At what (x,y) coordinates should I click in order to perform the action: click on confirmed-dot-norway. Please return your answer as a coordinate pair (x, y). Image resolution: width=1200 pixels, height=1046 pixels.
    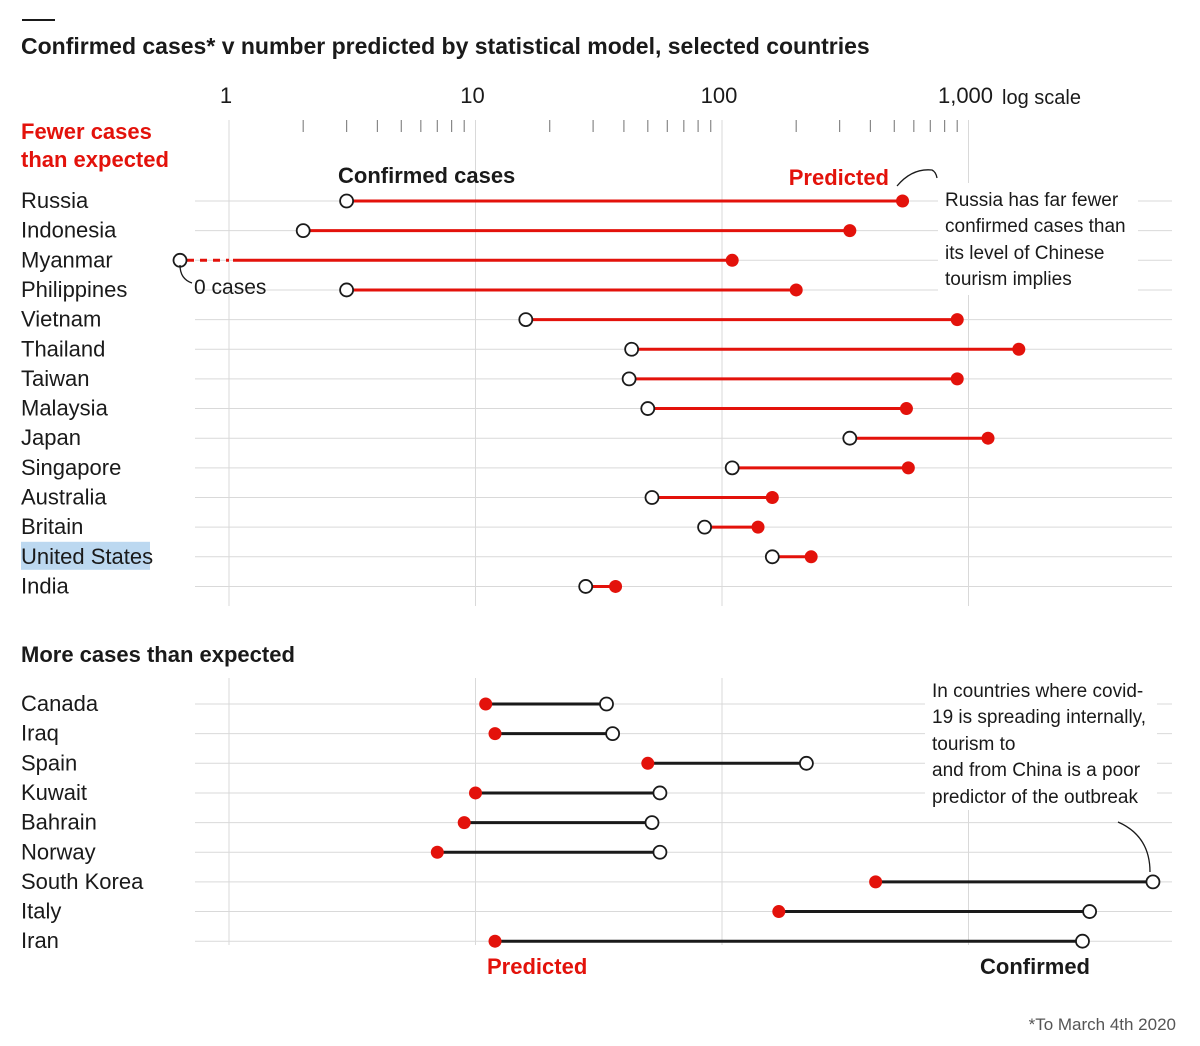
    Looking at the image, I should click on (660, 852).